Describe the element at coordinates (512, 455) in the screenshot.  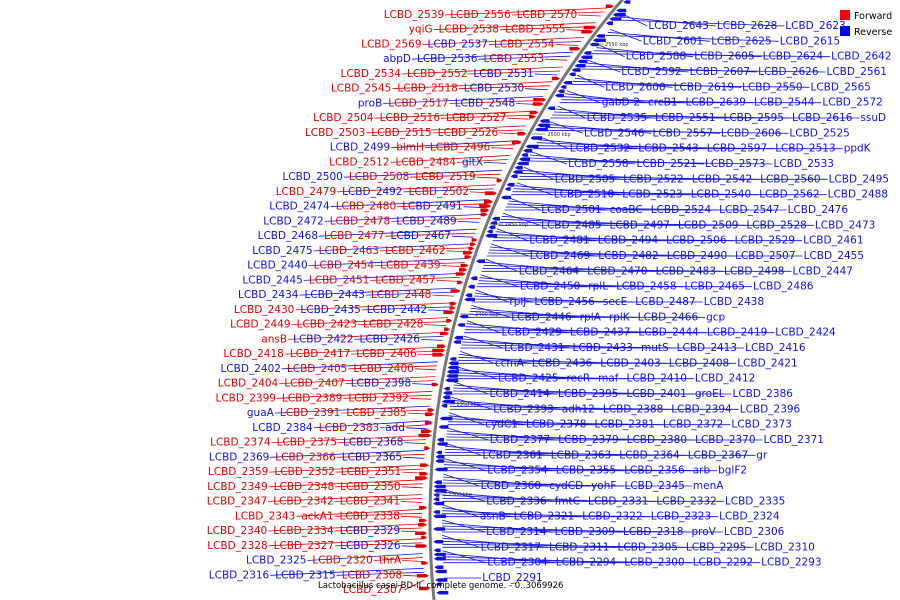
I see `gene-label: LCBD_2361` at that location.